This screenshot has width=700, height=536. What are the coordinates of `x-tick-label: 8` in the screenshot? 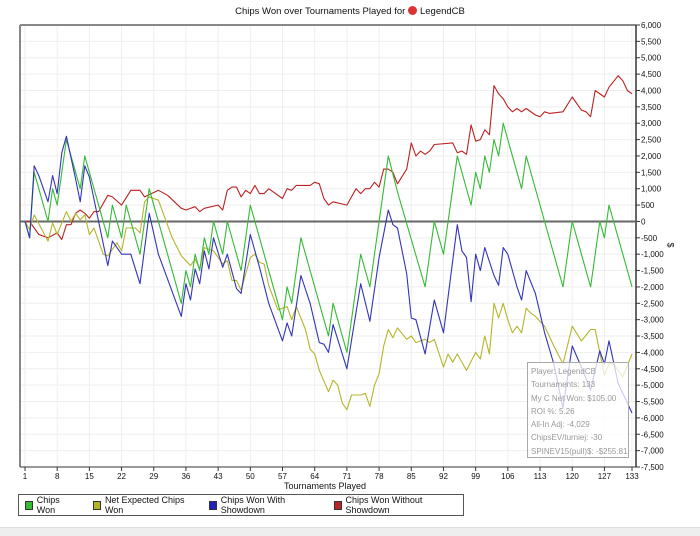 It's located at (57, 476).